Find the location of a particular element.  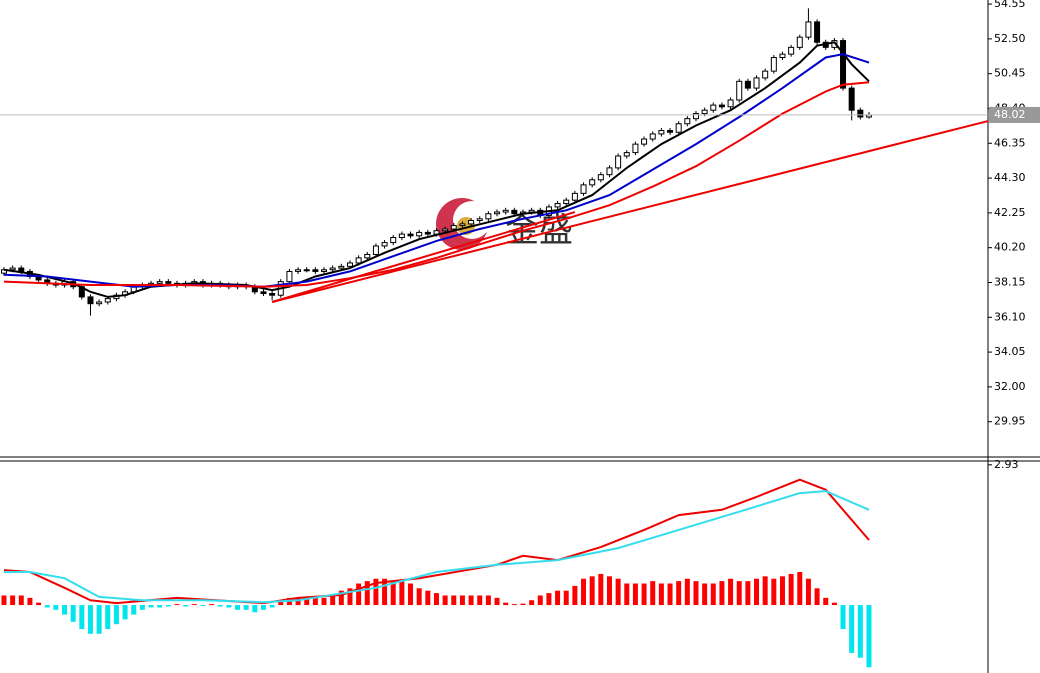

y-tick-label: 38.15 is located at coordinates (1010, 281).